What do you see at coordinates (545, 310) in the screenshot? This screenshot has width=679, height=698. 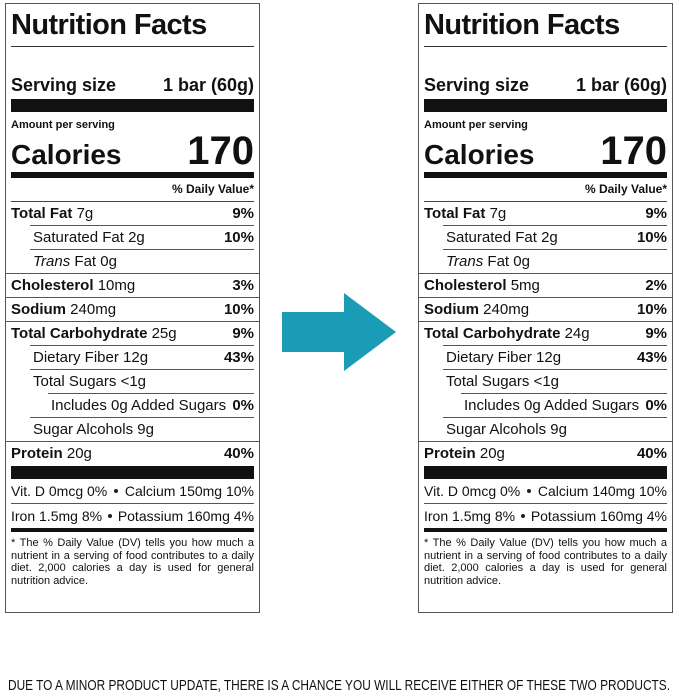 I see `nutrient-row: Sodium 240mg 10%` at bounding box center [545, 310].